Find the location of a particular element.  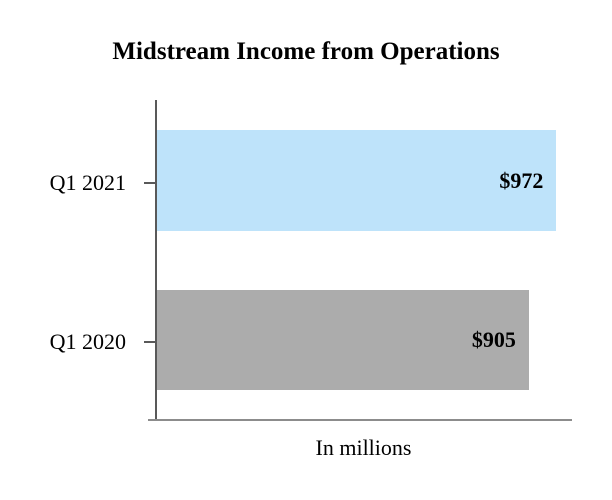

y-axis-line is located at coordinates (156, 260).